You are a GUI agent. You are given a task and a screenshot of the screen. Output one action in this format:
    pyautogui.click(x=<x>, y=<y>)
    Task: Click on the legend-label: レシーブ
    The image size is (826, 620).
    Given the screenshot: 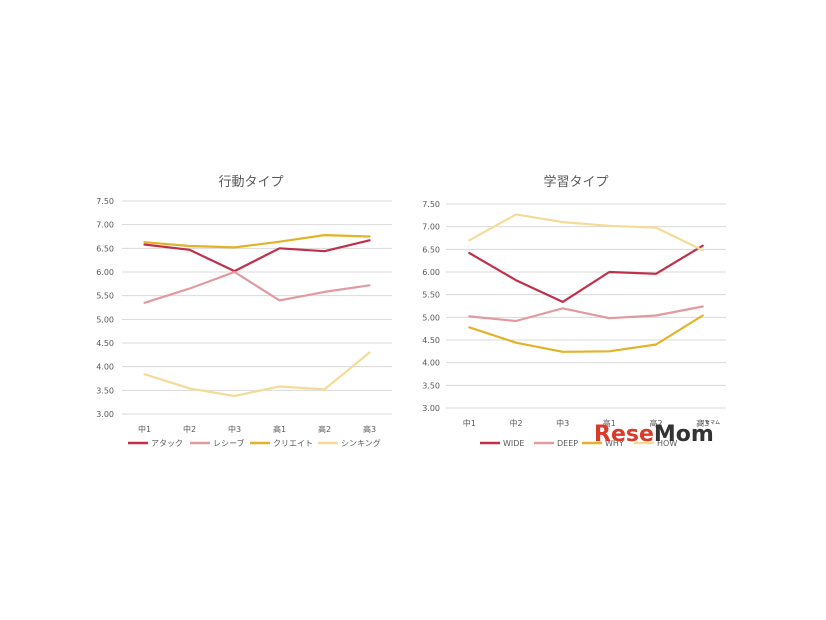 What is the action you would take?
    pyautogui.click(x=229, y=443)
    